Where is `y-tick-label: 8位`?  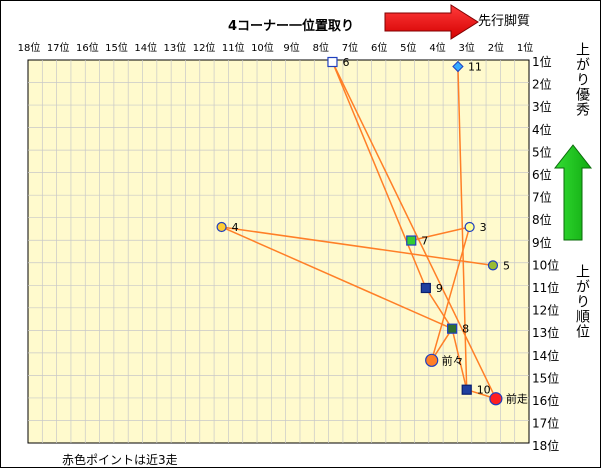 y-tick-label: 8位 is located at coordinates (542, 219).